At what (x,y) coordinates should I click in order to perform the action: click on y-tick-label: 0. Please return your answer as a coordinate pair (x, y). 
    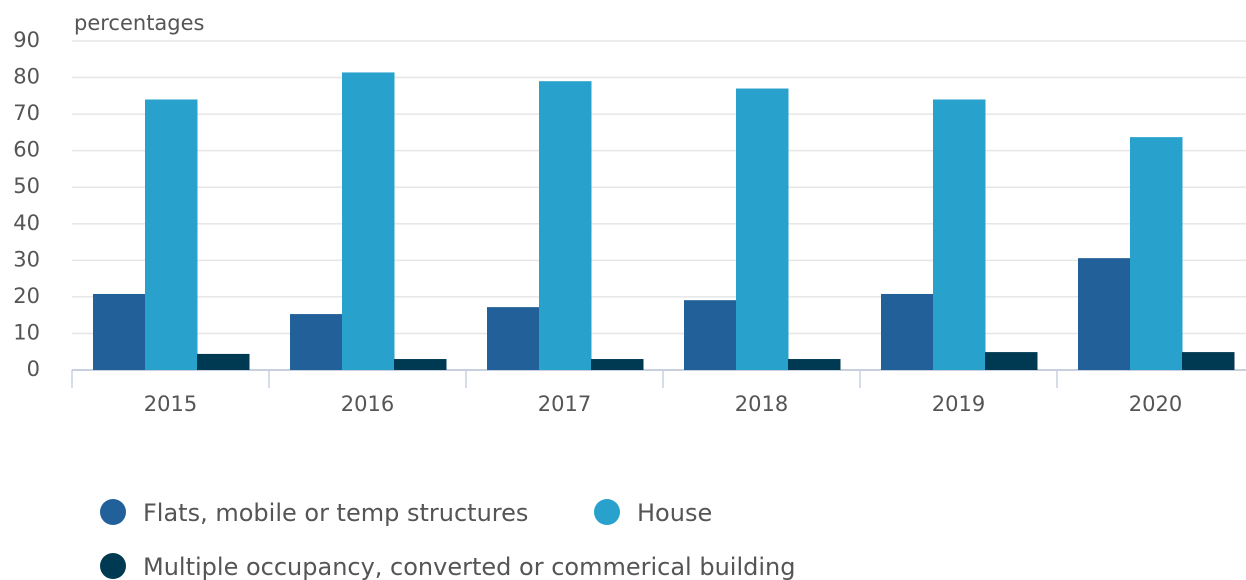
    Looking at the image, I should click on (33, 369).